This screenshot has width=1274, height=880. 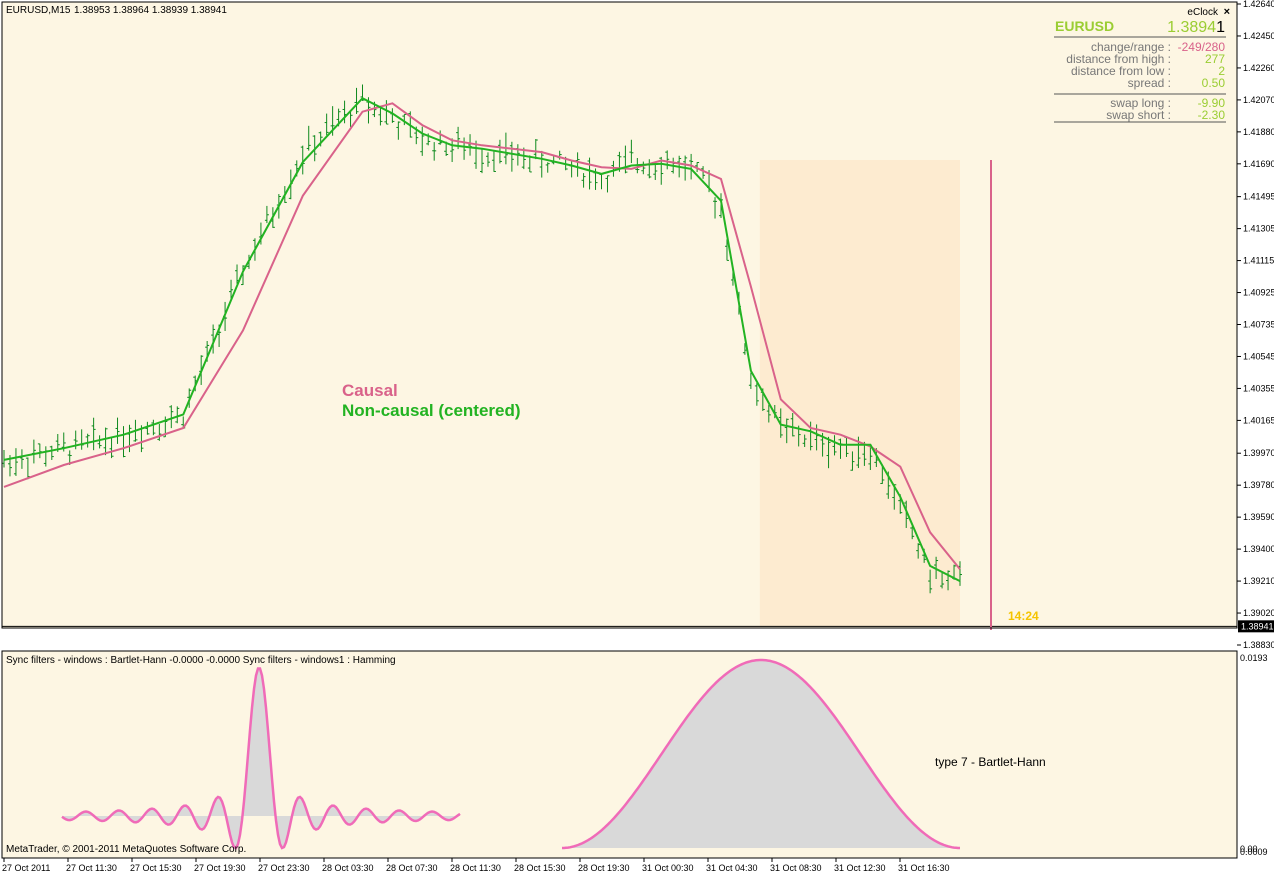 What do you see at coordinates (91, 868) in the screenshot?
I see `time-tick-label: 27 Oct 11:30` at bounding box center [91, 868].